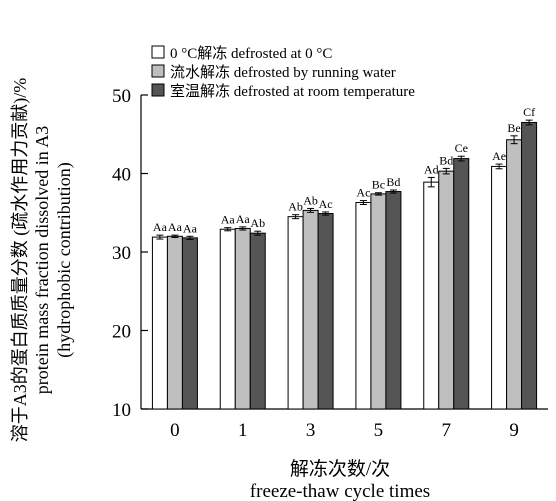 The image size is (556, 501). I want to click on significance-label: Cf, so click(529, 112).